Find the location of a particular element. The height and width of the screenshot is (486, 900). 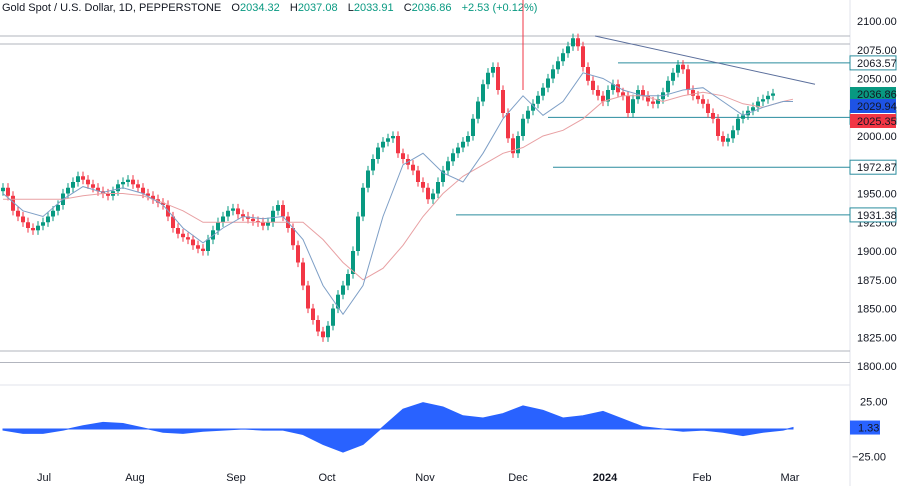

time-axis-tick-label: Nov is located at coordinates (425, 478).